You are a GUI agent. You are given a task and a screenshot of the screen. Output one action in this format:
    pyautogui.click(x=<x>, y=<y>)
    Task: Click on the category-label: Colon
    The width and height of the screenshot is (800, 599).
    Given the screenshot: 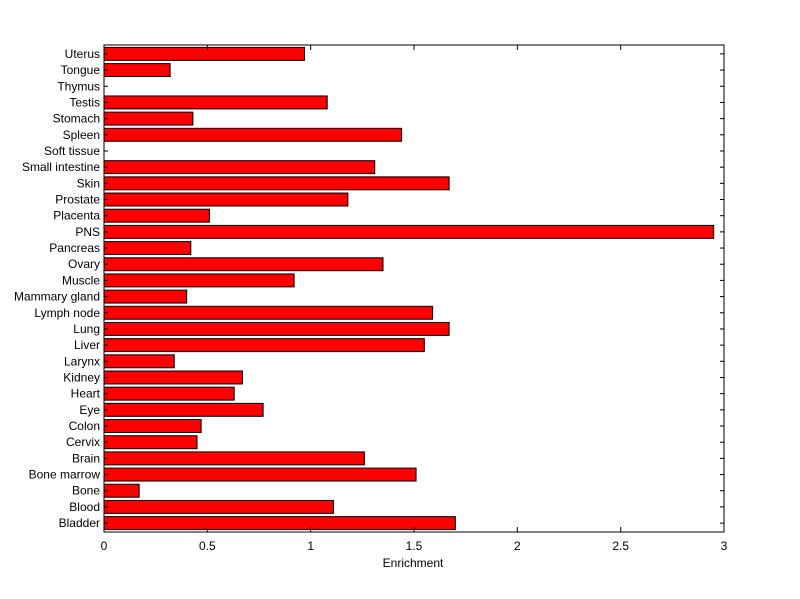 What is the action you would take?
    pyautogui.click(x=84, y=426)
    